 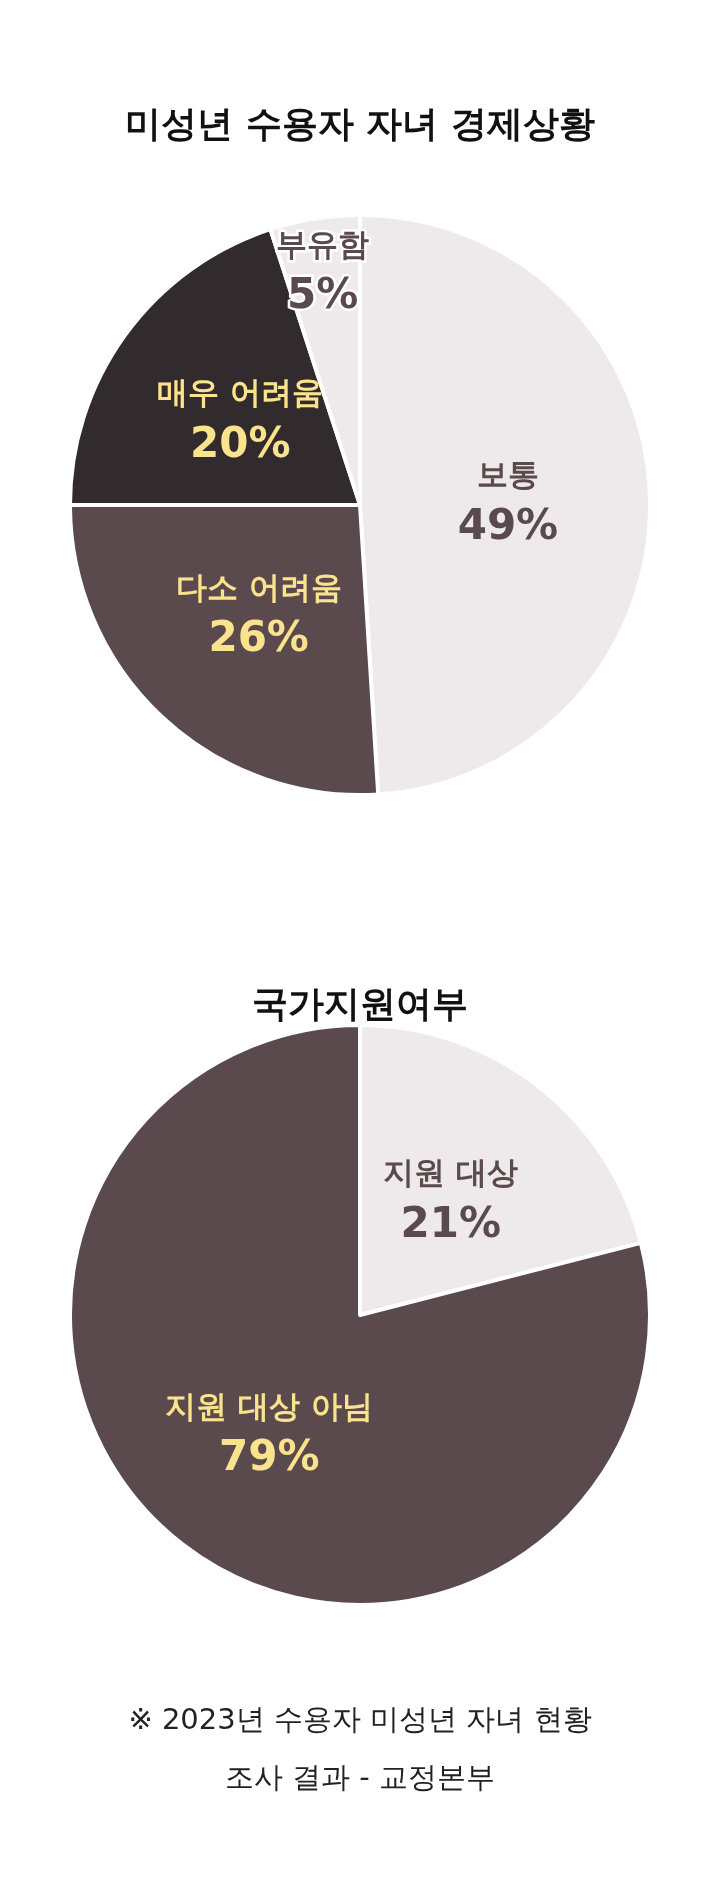 What do you see at coordinates (323, 243) in the screenshot?
I see `slice-label: 부유함` at bounding box center [323, 243].